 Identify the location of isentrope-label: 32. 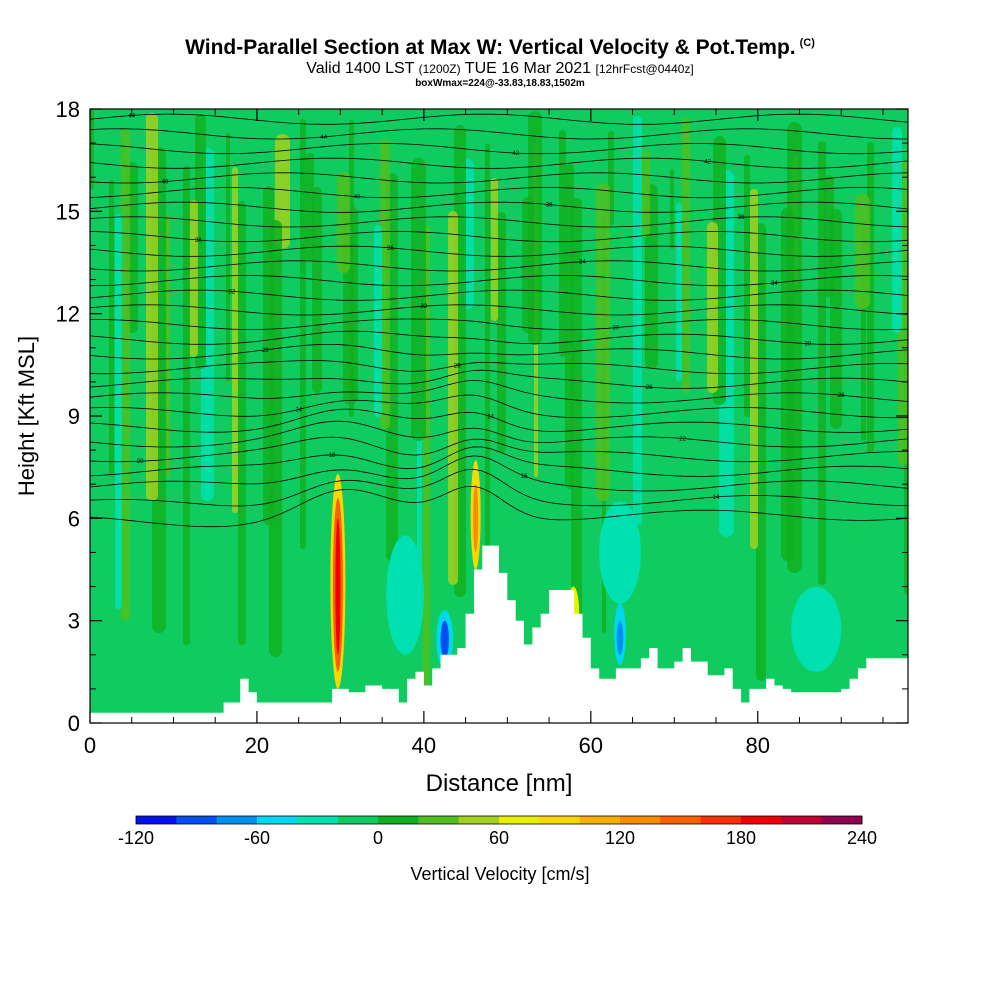
(424, 307).